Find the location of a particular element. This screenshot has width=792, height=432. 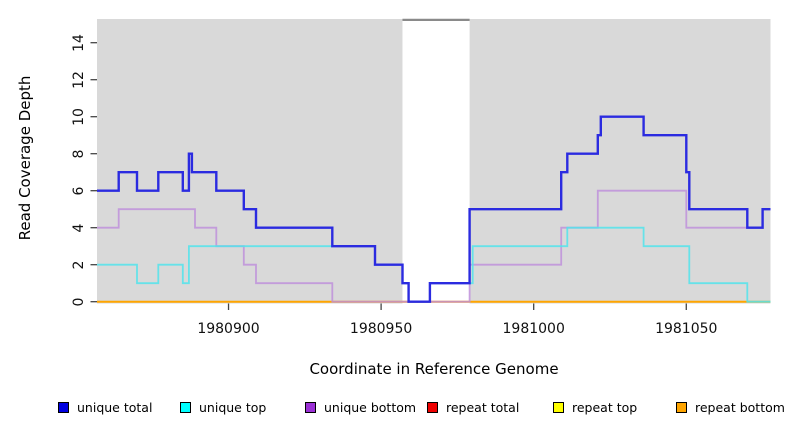

legend-label: unique top is located at coordinates (233, 407).